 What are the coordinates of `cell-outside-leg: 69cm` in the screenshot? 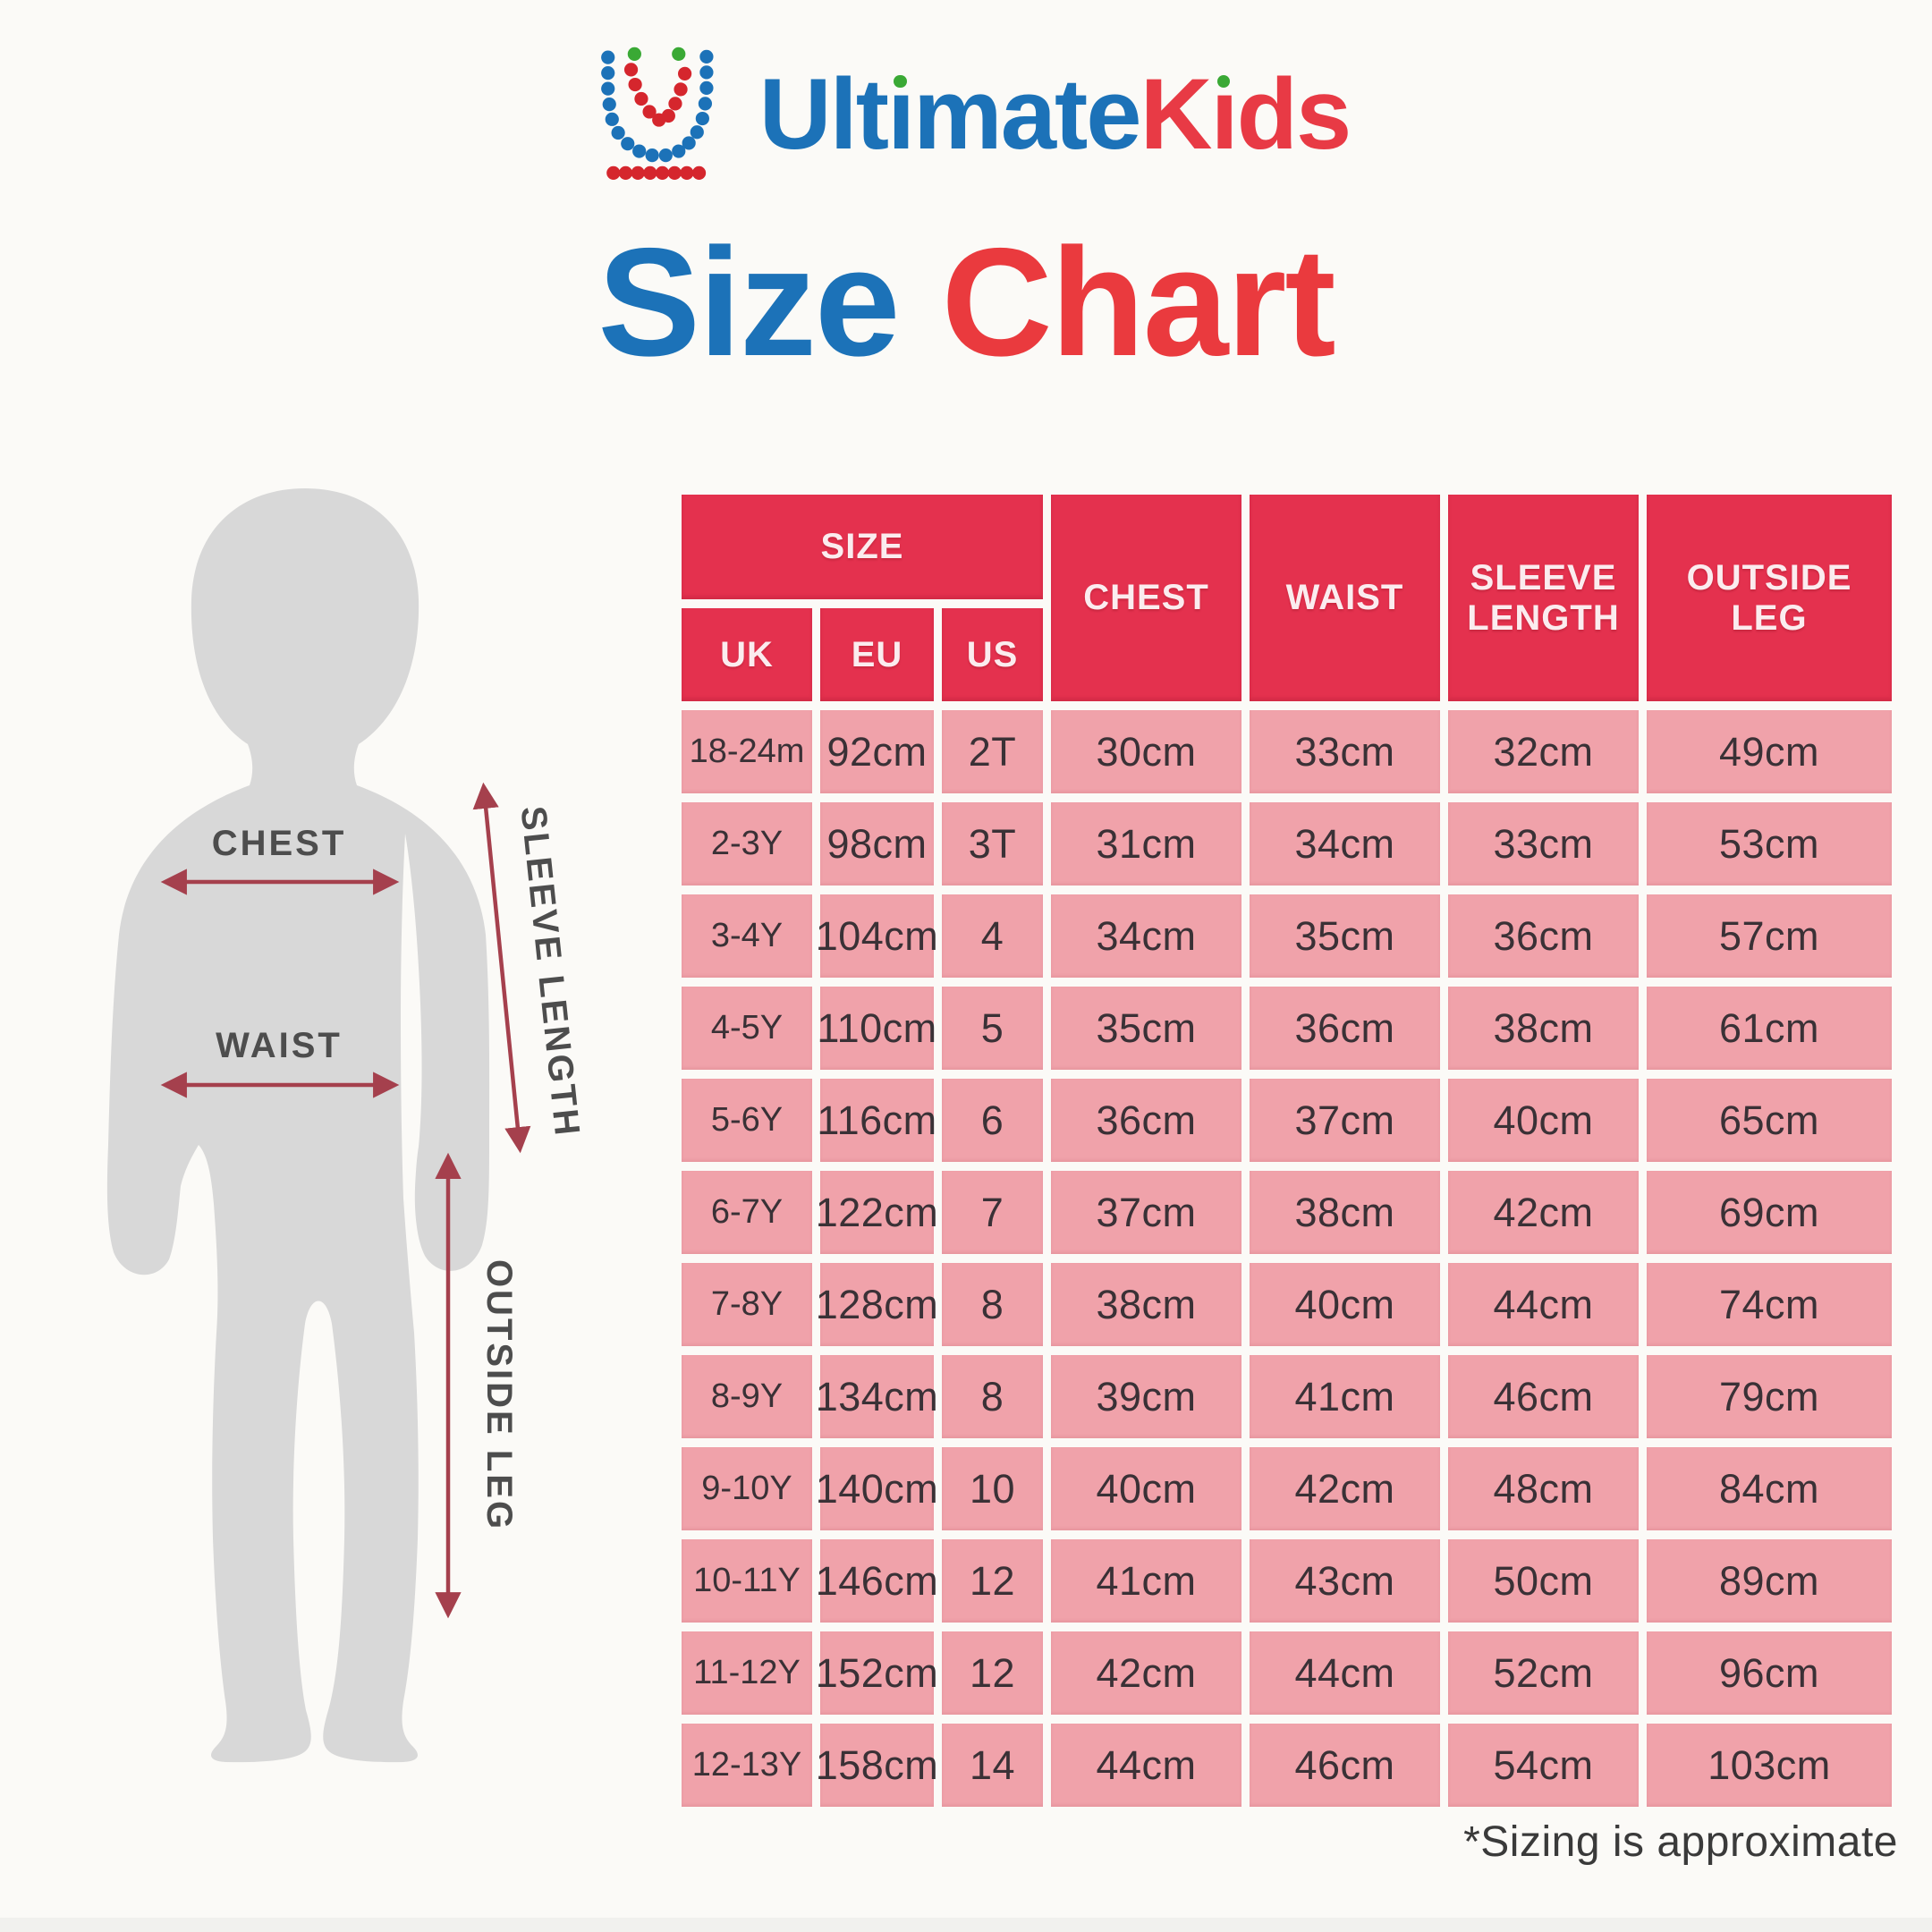 It's located at (1769, 1212).